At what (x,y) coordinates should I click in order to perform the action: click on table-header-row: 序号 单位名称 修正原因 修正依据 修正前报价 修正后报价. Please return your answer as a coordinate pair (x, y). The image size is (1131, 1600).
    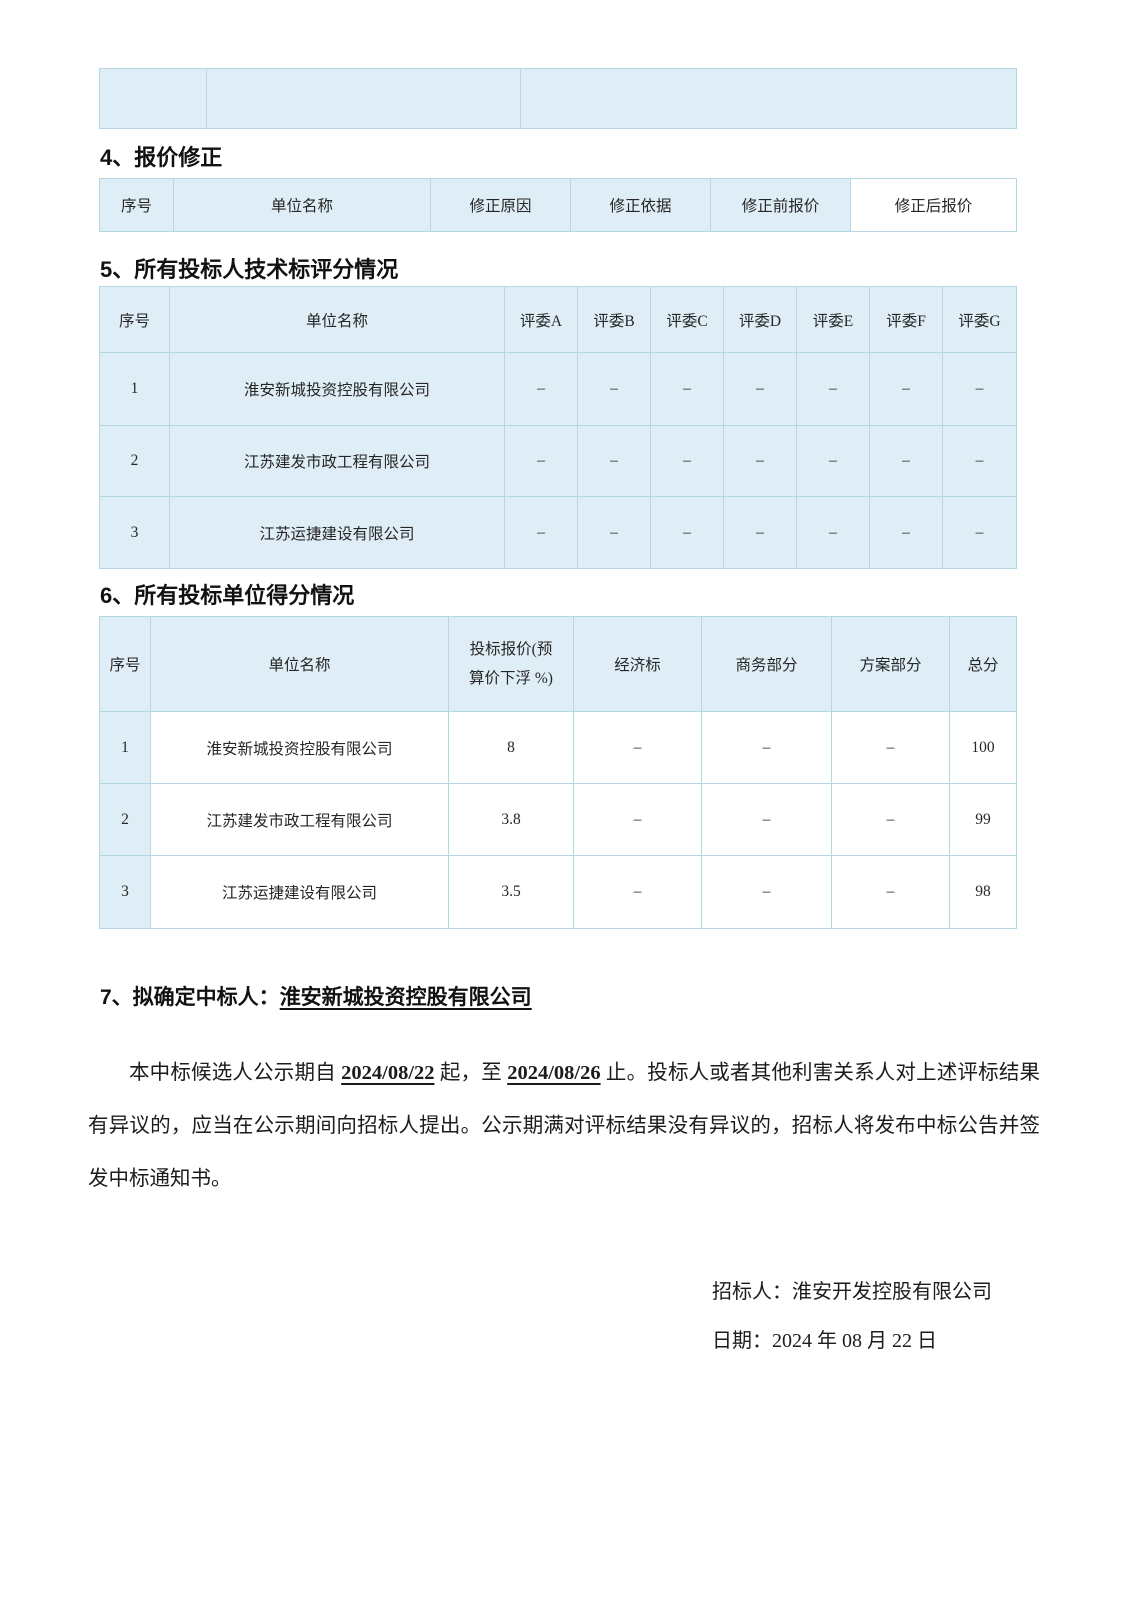
    Looking at the image, I should click on (558, 205).